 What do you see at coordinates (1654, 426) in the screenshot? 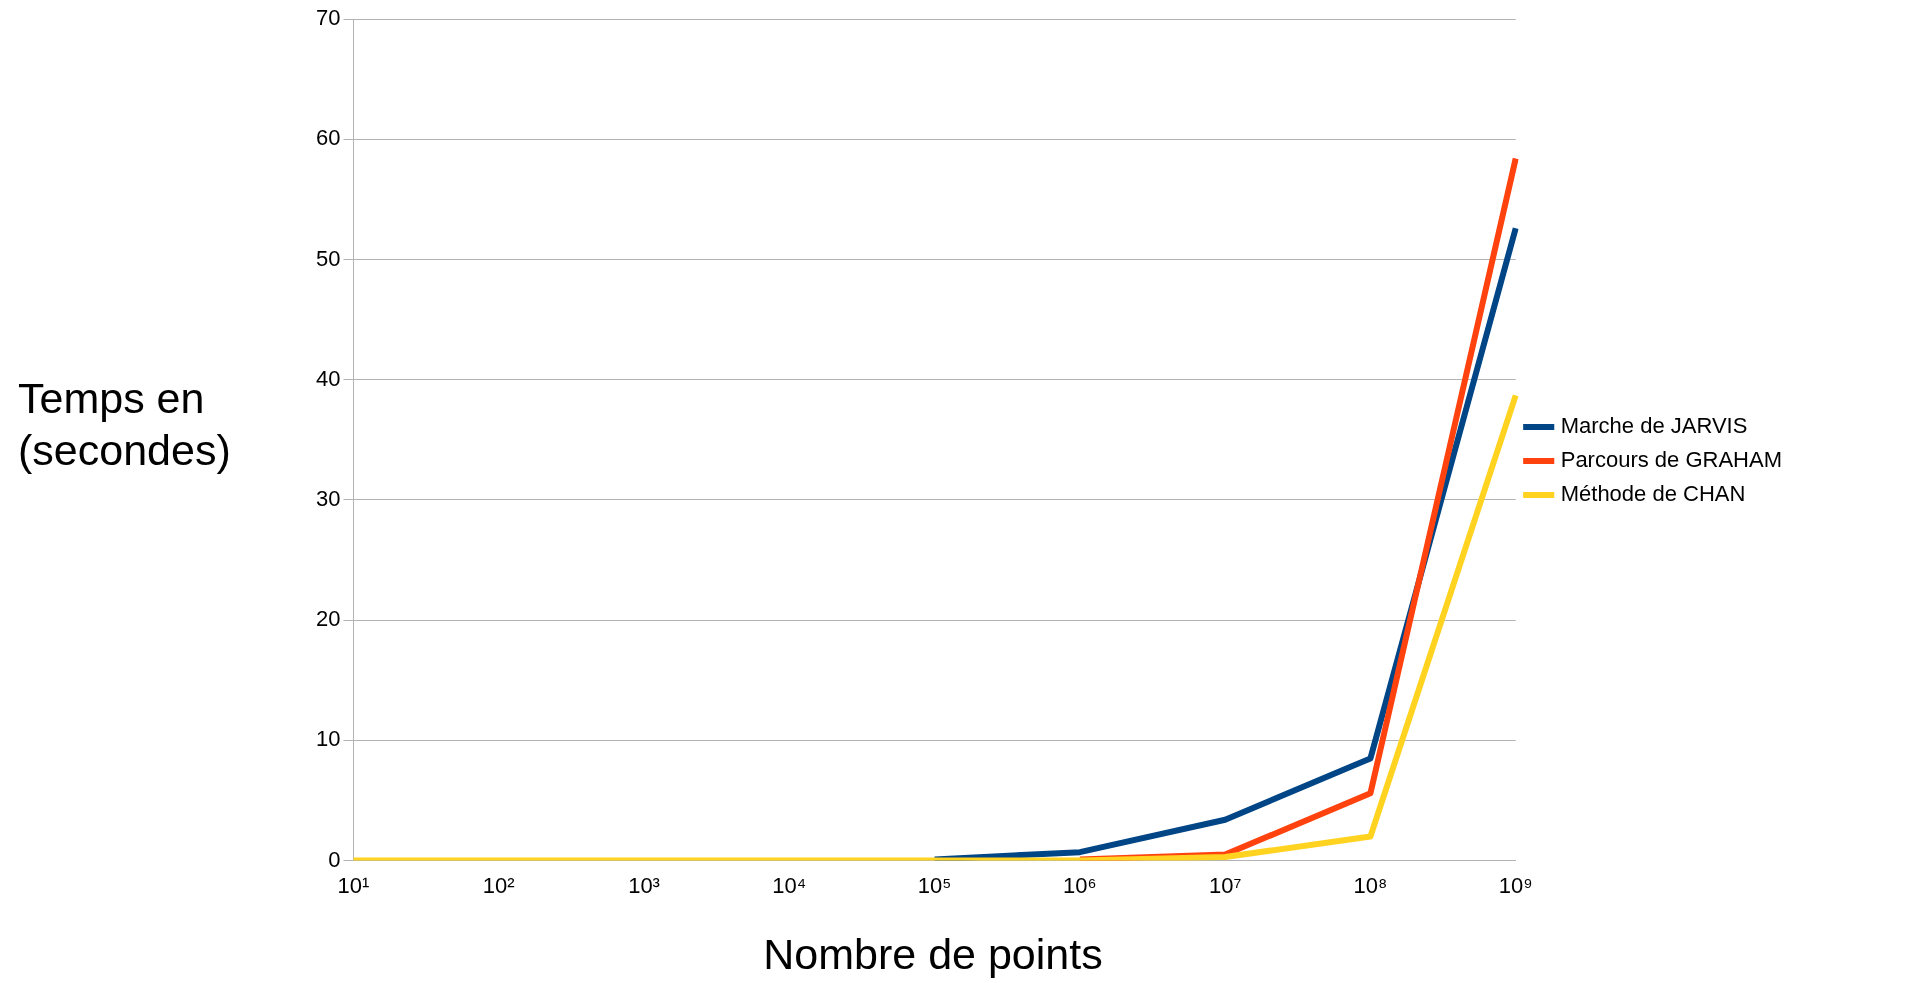
I see `legend-label: Marche de JARVIS` at bounding box center [1654, 426].